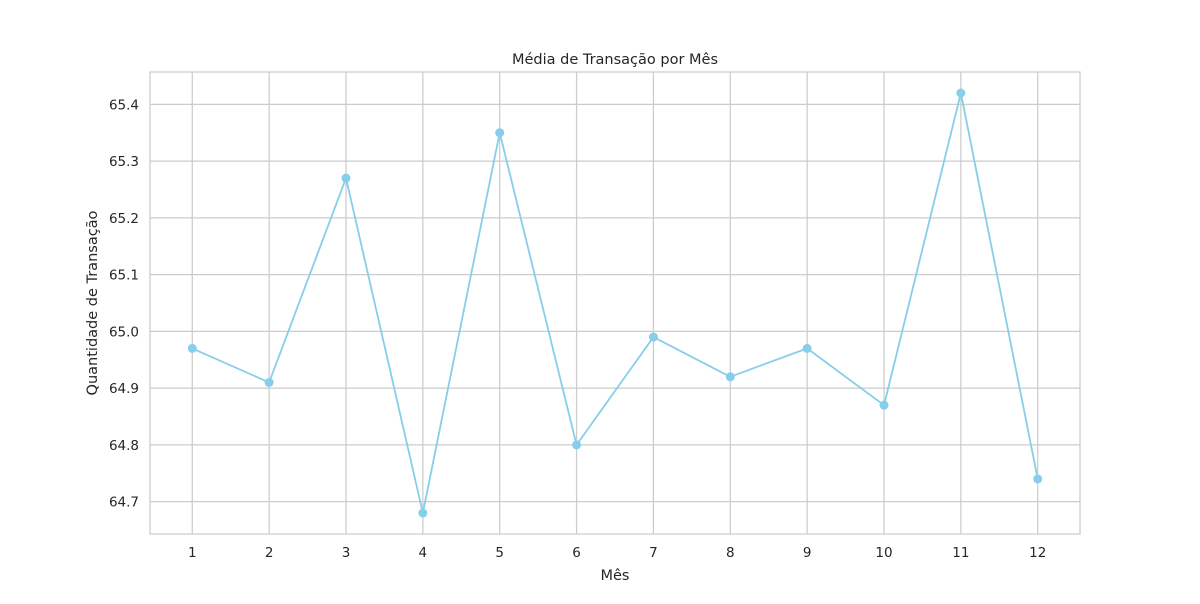  I want to click on x-tick-label: 12, so click(1037, 553).